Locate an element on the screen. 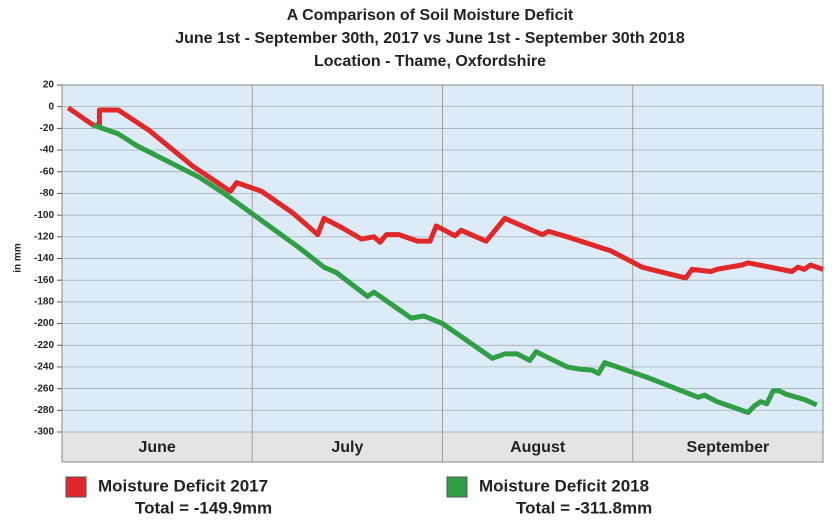  y-tick-label: -60 is located at coordinates (47, 171).